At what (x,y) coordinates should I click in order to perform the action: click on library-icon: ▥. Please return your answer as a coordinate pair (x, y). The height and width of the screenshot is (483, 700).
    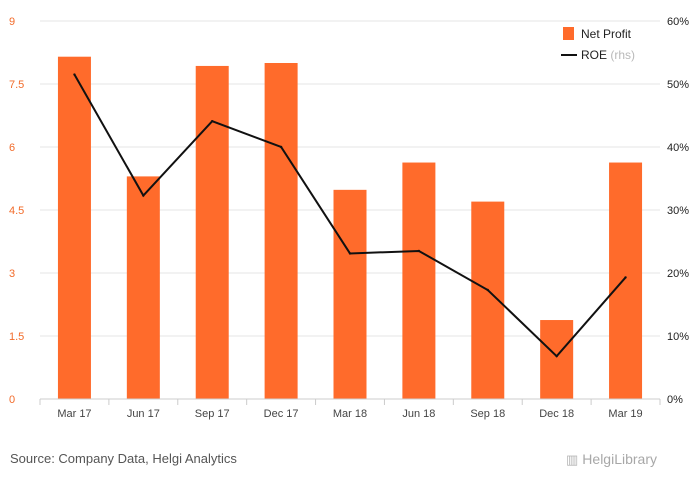
    Looking at the image, I should click on (572, 459).